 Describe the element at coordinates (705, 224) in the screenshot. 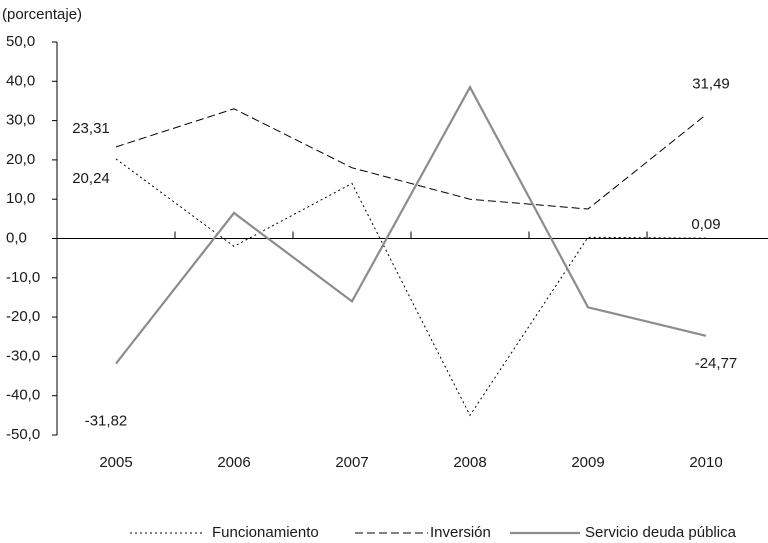

I see `data-label: 0,09` at that location.